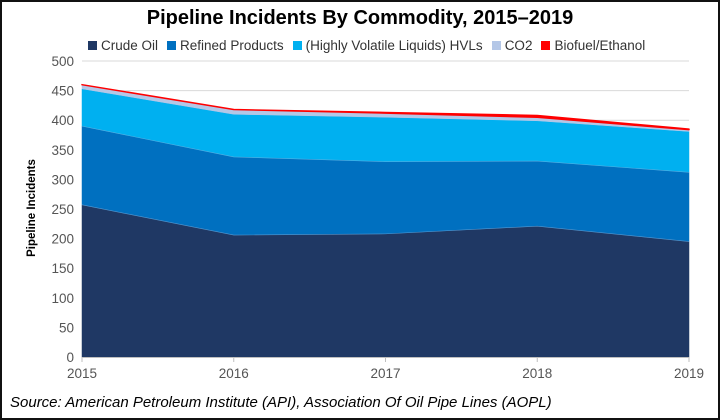 The width and height of the screenshot is (720, 420). What do you see at coordinates (62, 209) in the screenshot?
I see `y-tick-label: 250` at bounding box center [62, 209].